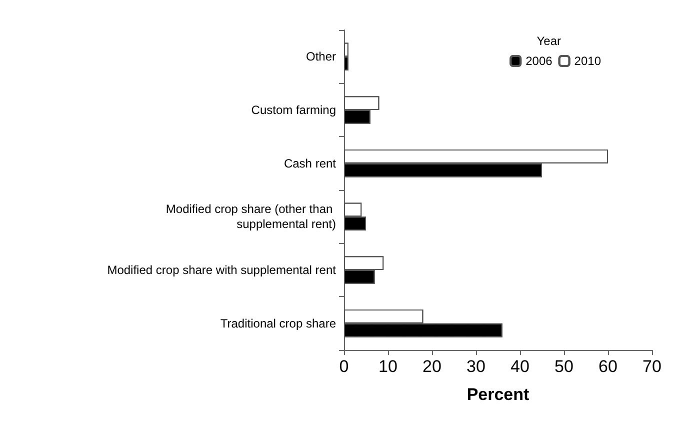  I want to click on legend-title: Year, so click(549, 41).